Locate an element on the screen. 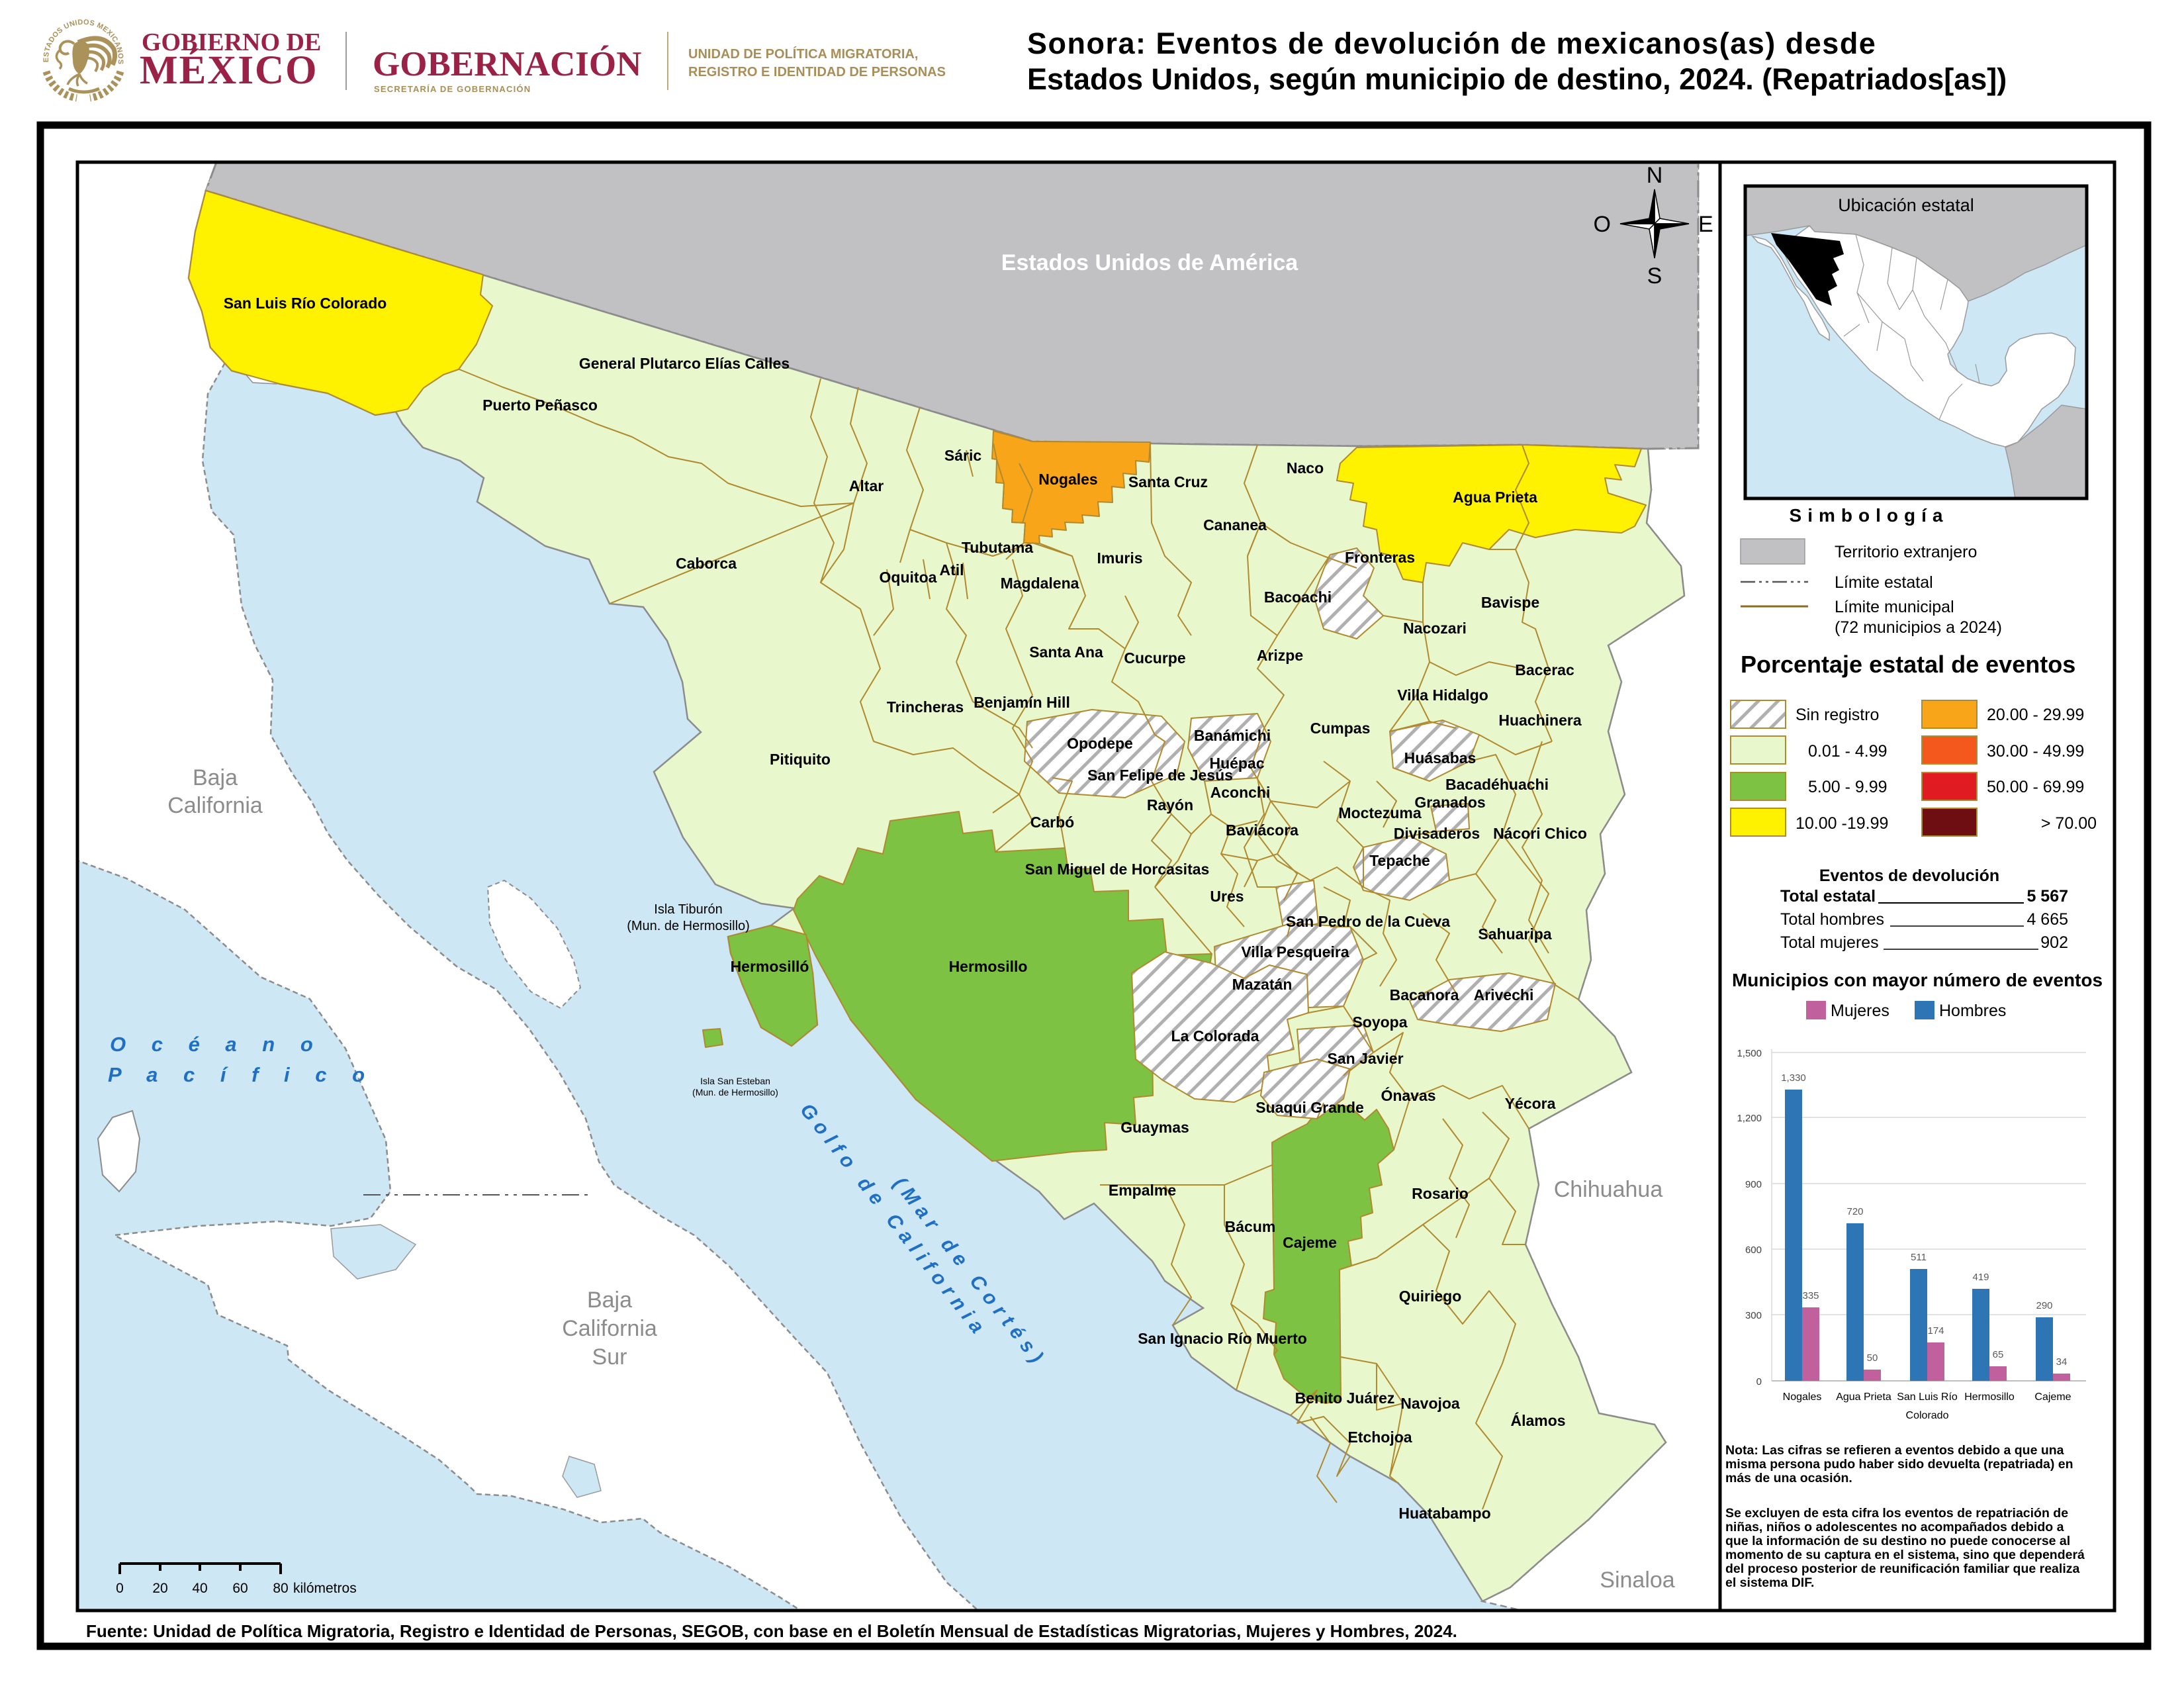 Image resolution: width=2184 pixels, height=1688 pixels. svg-text: Estados Unidos de América is located at coordinates (1150, 262).